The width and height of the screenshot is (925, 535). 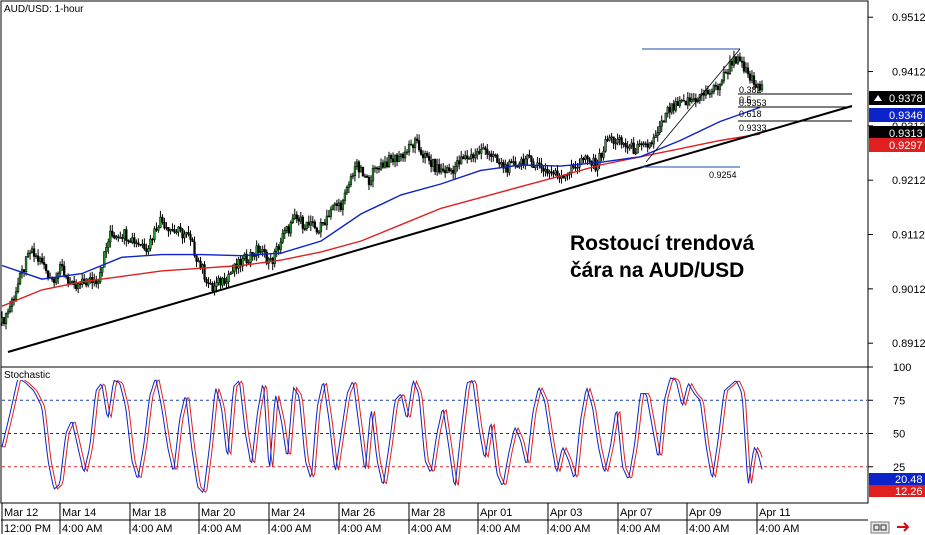 I want to click on price-tick-label: 0.9212, so click(x=908, y=181).